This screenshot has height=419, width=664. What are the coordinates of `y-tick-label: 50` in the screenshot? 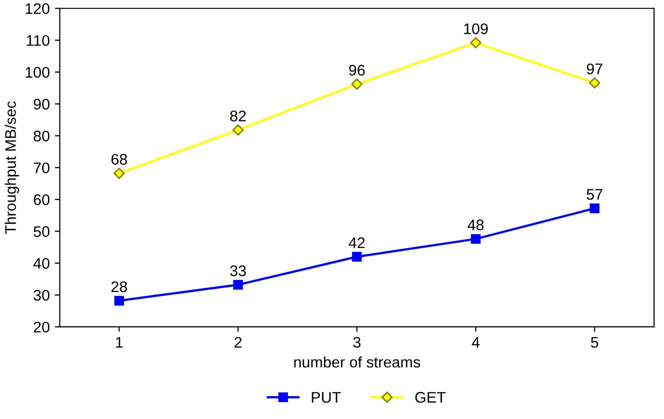 It's located at (42, 231).